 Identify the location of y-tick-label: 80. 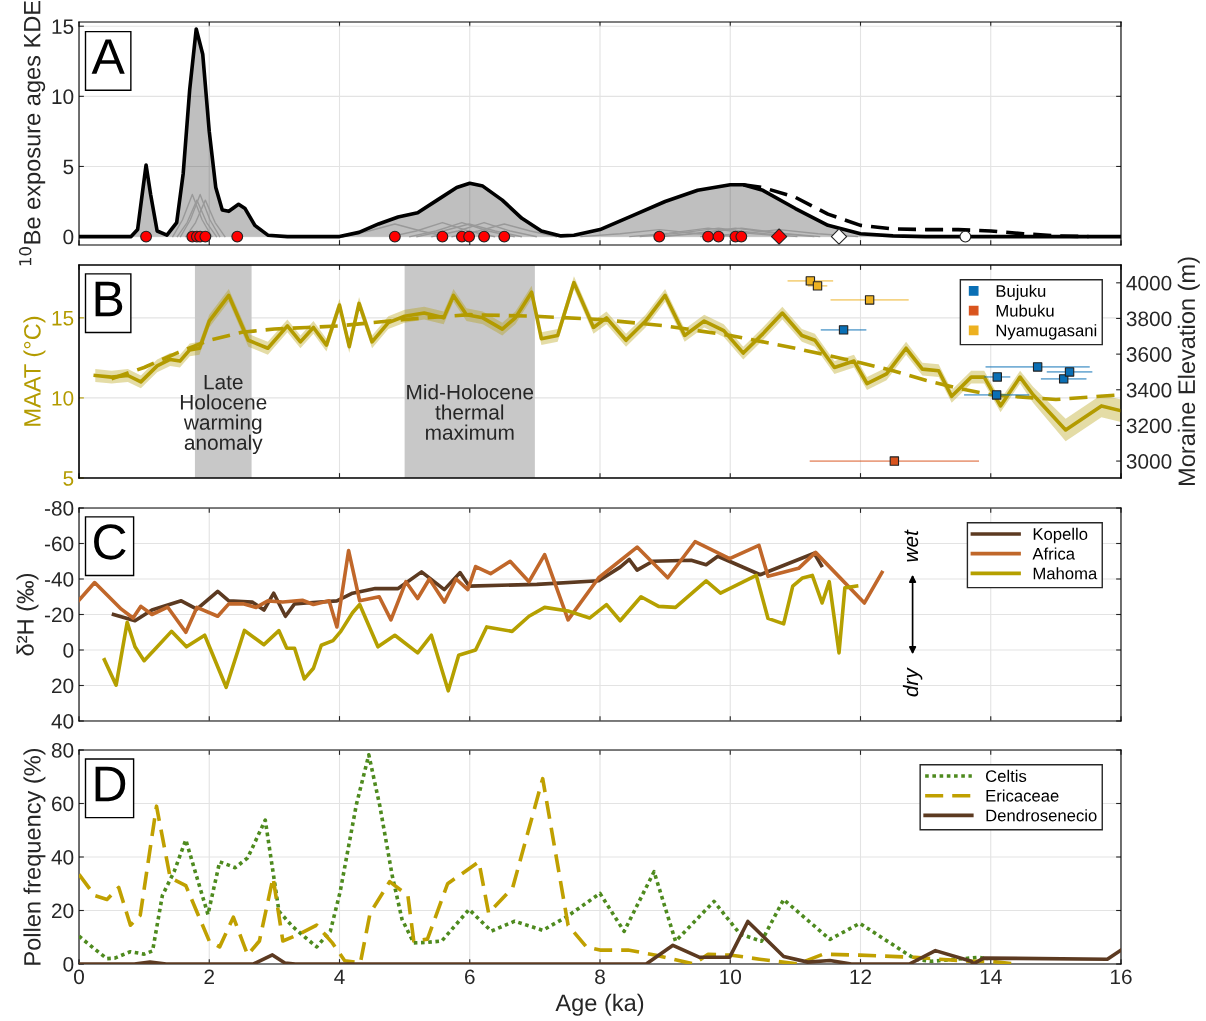
(62, 750).